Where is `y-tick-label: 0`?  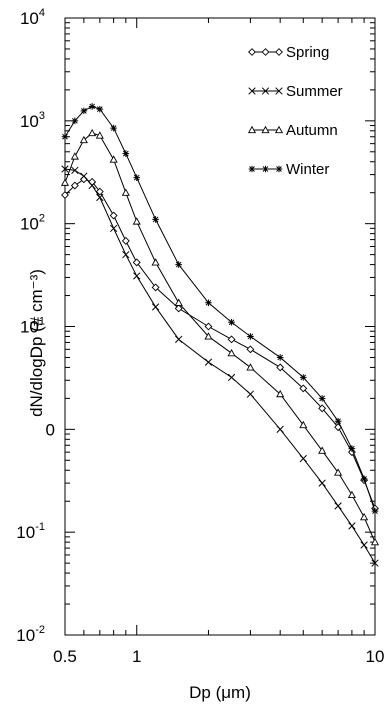 y-tick-label: 0 is located at coordinates (50, 429).